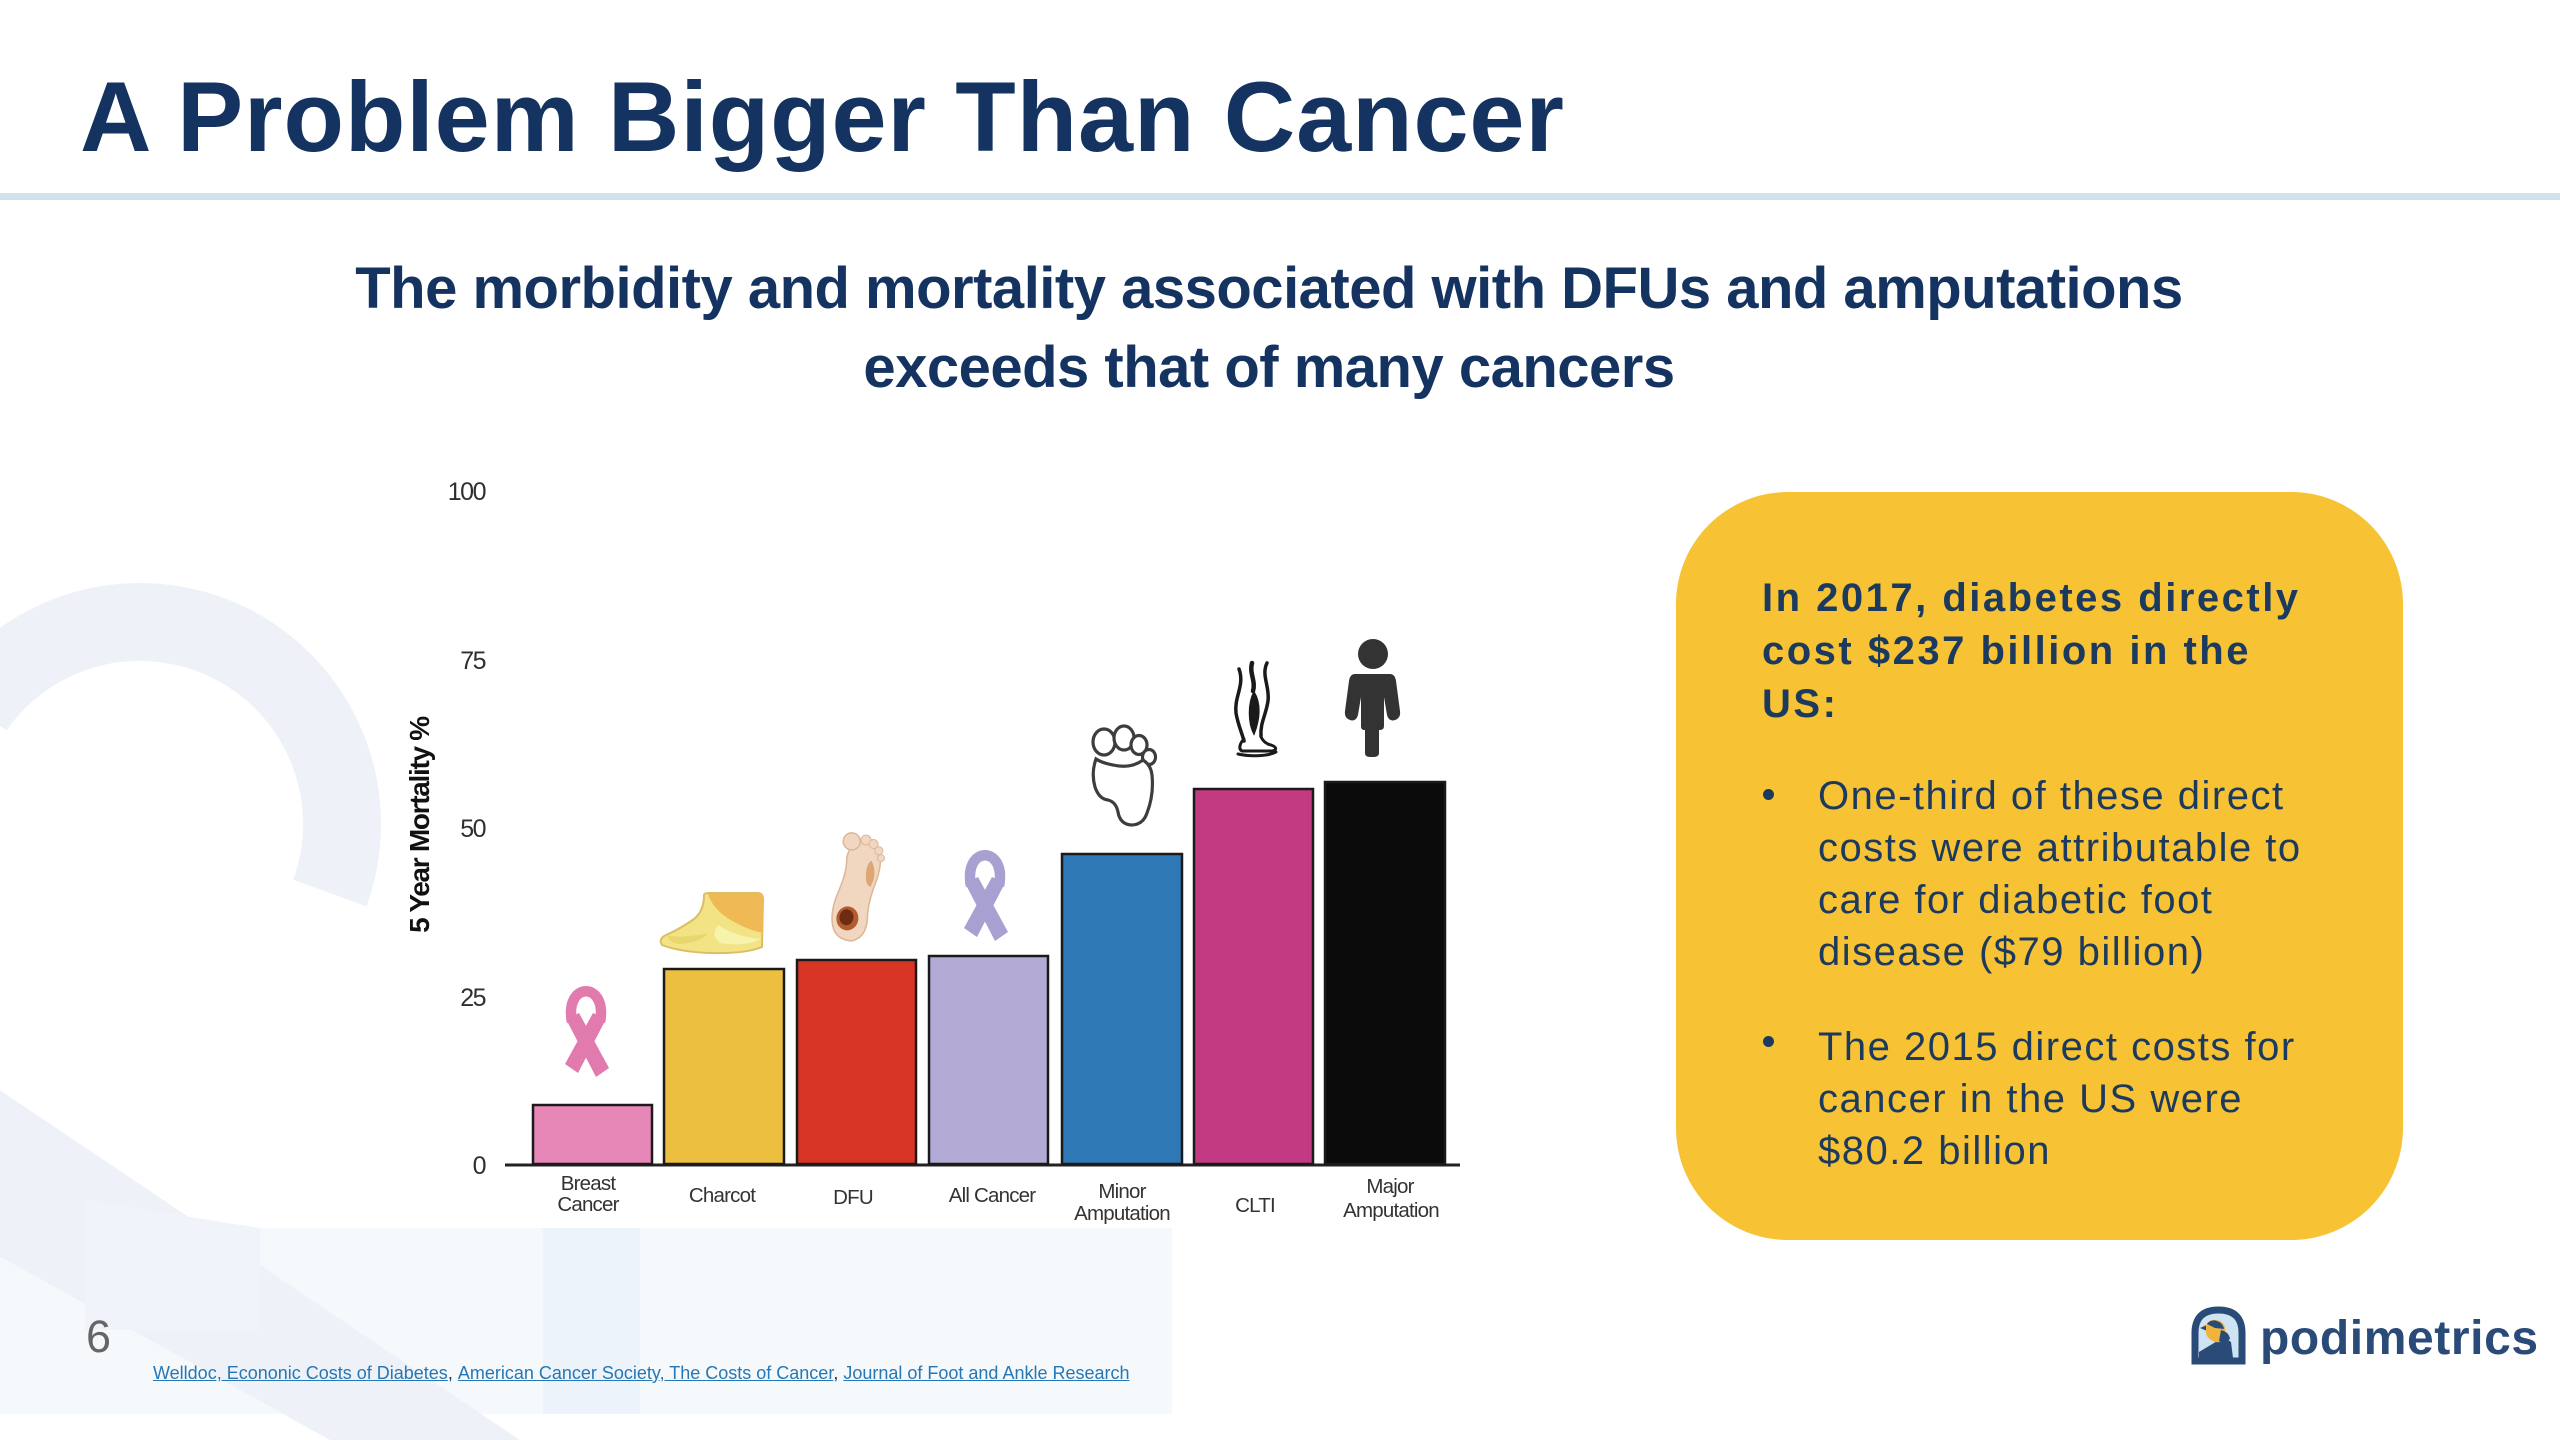  What do you see at coordinates (588, 1204) in the screenshot?
I see `svg-text: Cancer` at bounding box center [588, 1204].